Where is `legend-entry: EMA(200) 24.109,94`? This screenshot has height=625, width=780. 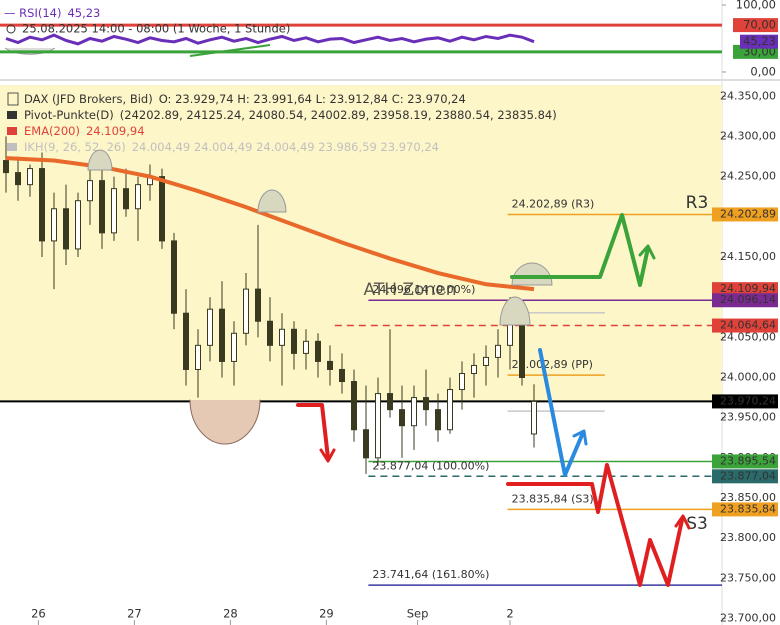
legend-entry: EMA(200) 24.109,94 is located at coordinates (84, 131).